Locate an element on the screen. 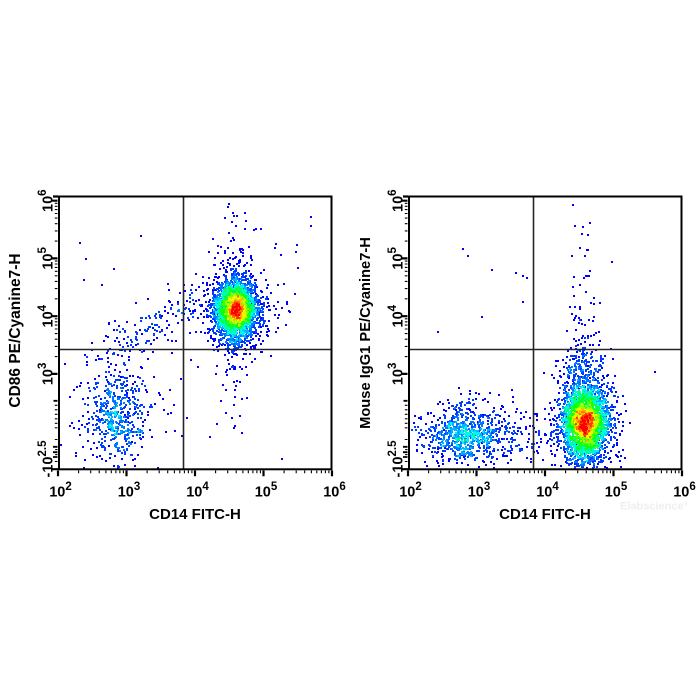 The height and width of the screenshot is (700, 700). svg-text: Mouse IgG1 PE/Cyanine7-H is located at coordinates (366, 333).